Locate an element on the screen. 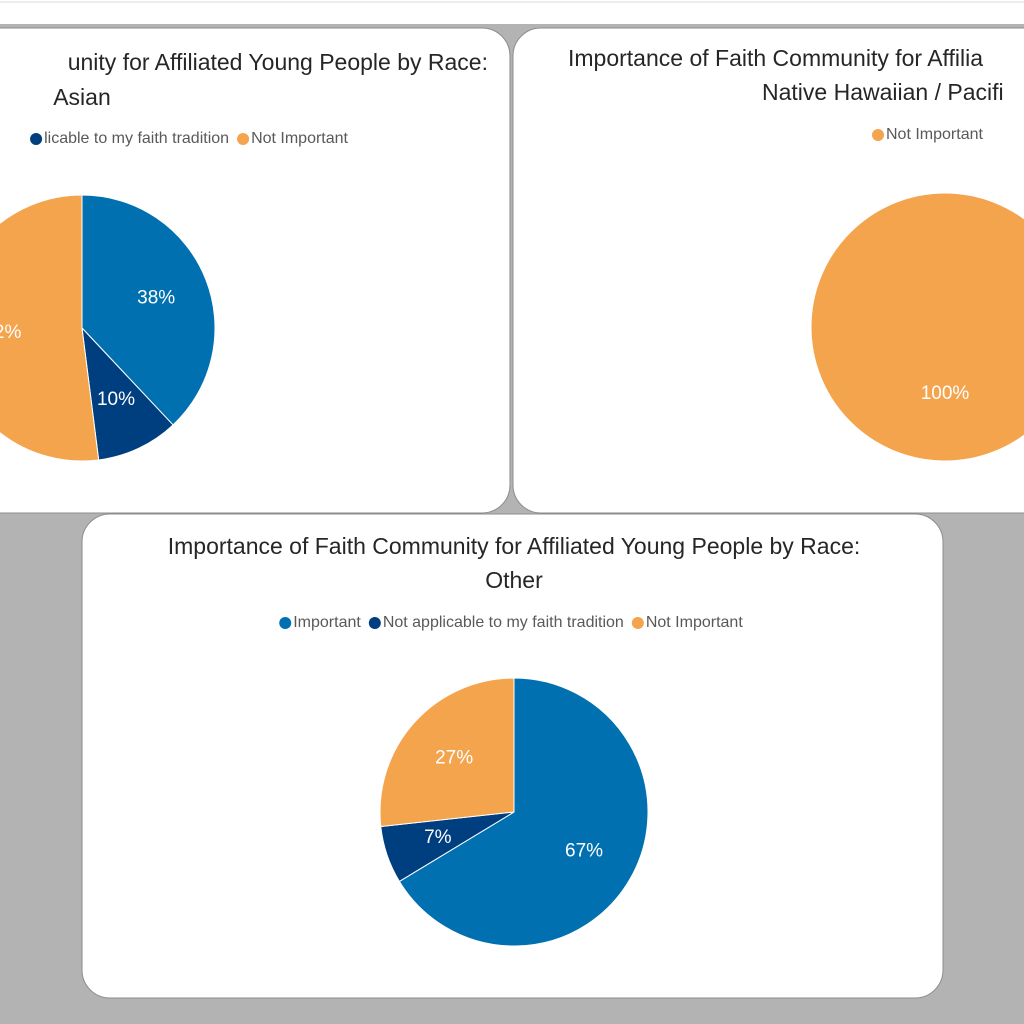  chart-title: Asian is located at coordinates (82, 97).